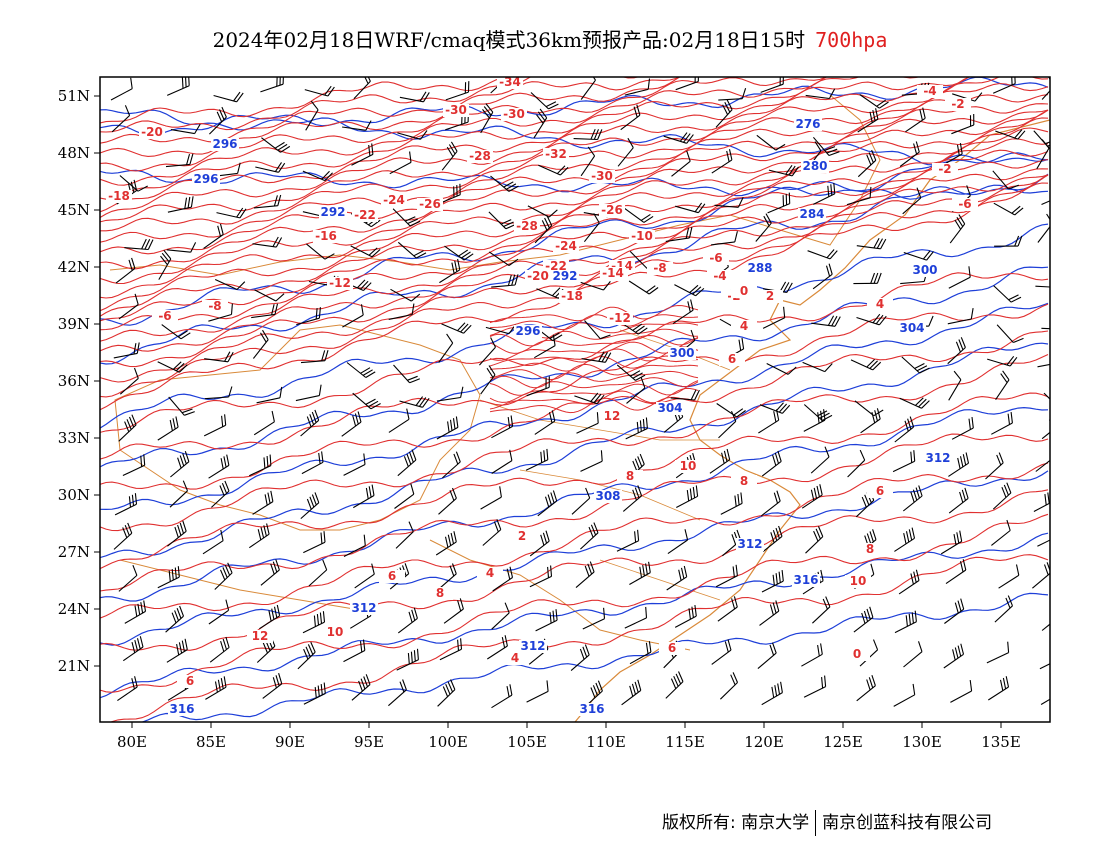 This screenshot has height=850, width=1100. Describe the element at coordinates (260, 636) in the screenshot. I see `temperature-label: 12` at that location.